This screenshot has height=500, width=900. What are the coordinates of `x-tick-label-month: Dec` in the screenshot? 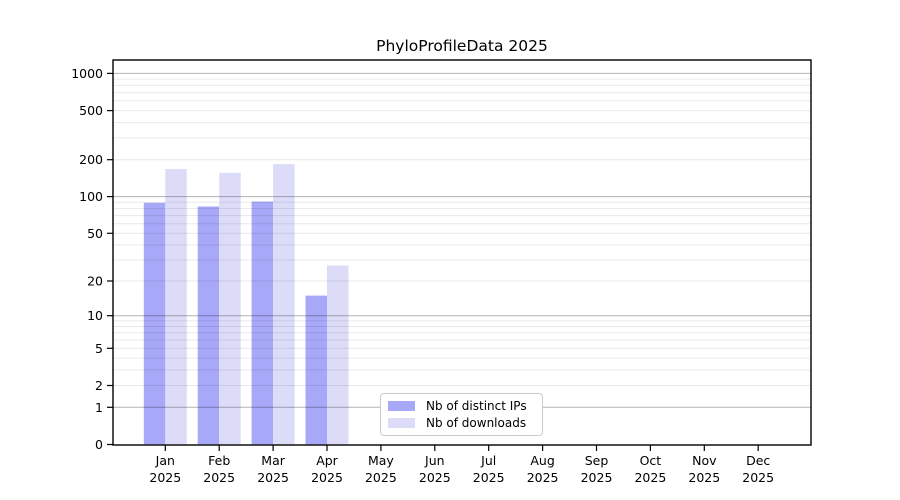 It's located at (758, 460).